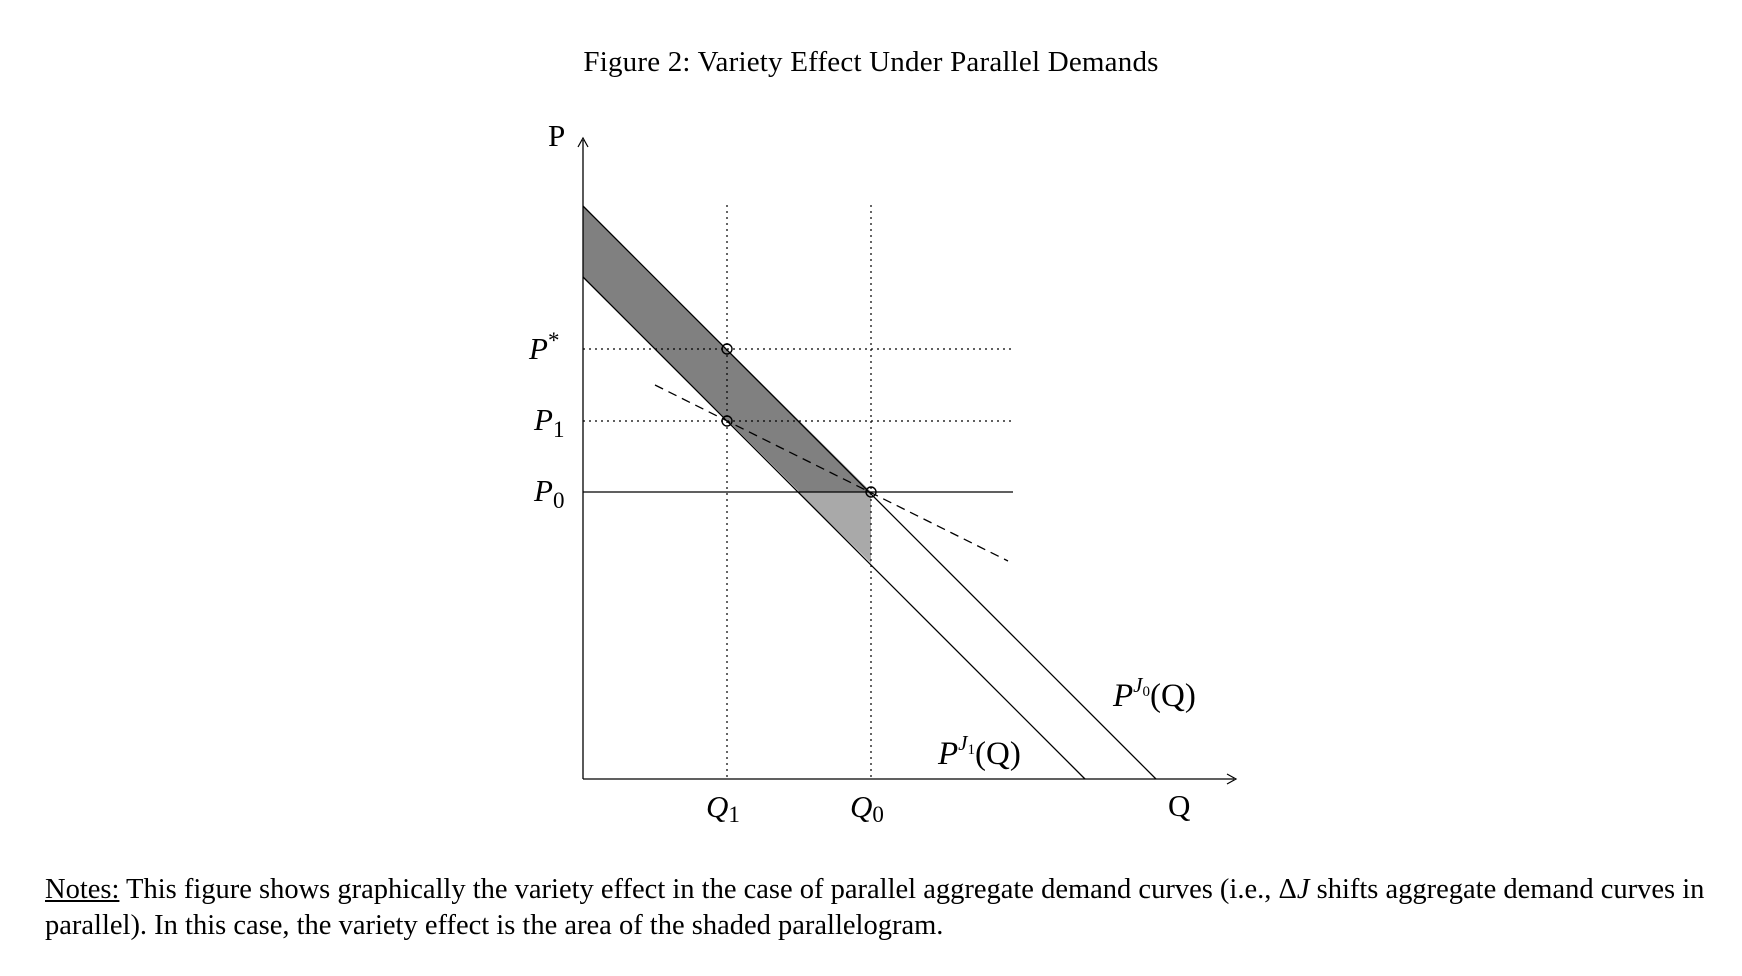 This screenshot has height=976, width=1742. What do you see at coordinates (556, 135) in the screenshot?
I see `y-axis-label: P` at bounding box center [556, 135].